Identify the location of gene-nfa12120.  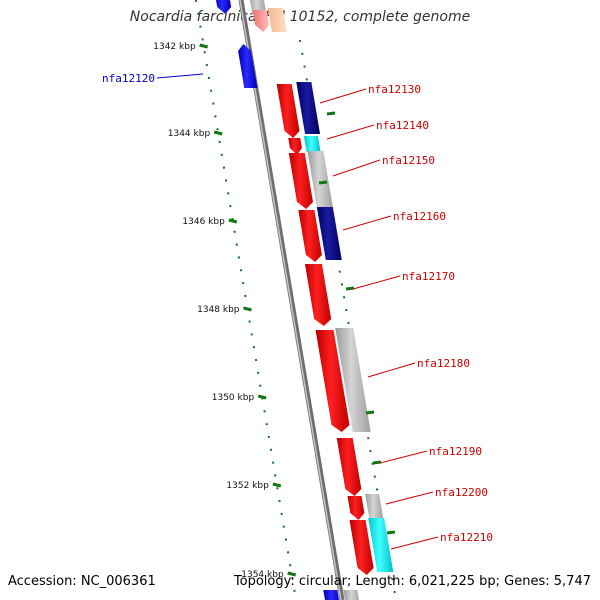
(248, 66).